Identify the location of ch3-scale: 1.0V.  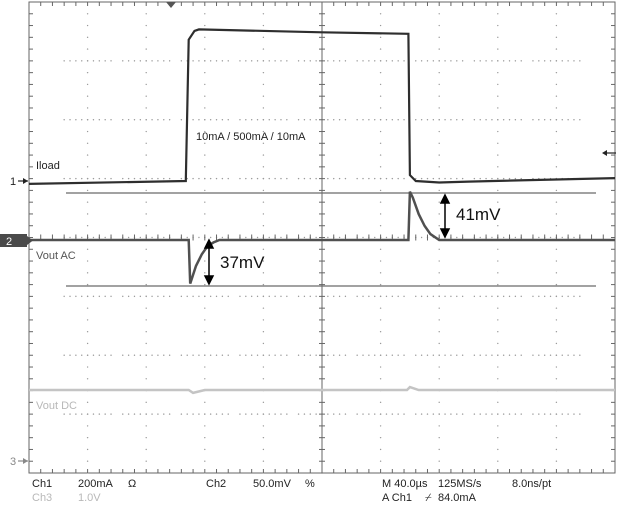
(89, 498).